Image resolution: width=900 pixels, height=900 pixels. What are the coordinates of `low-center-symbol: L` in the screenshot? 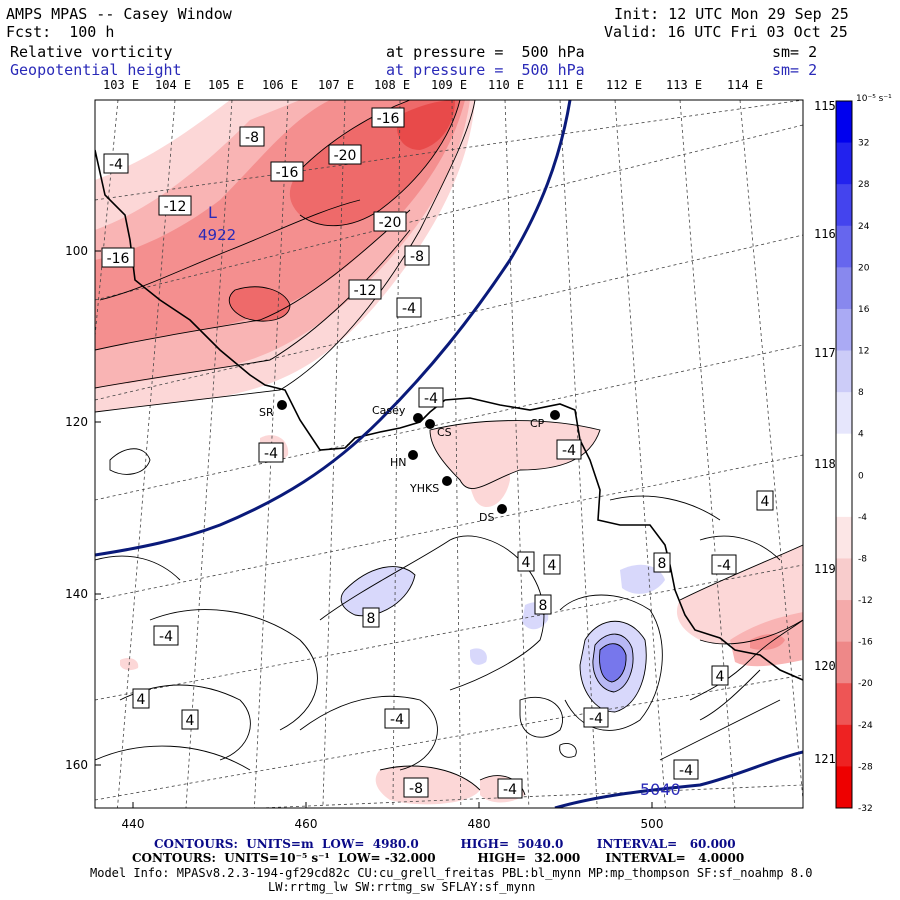 It's located at (212, 212).